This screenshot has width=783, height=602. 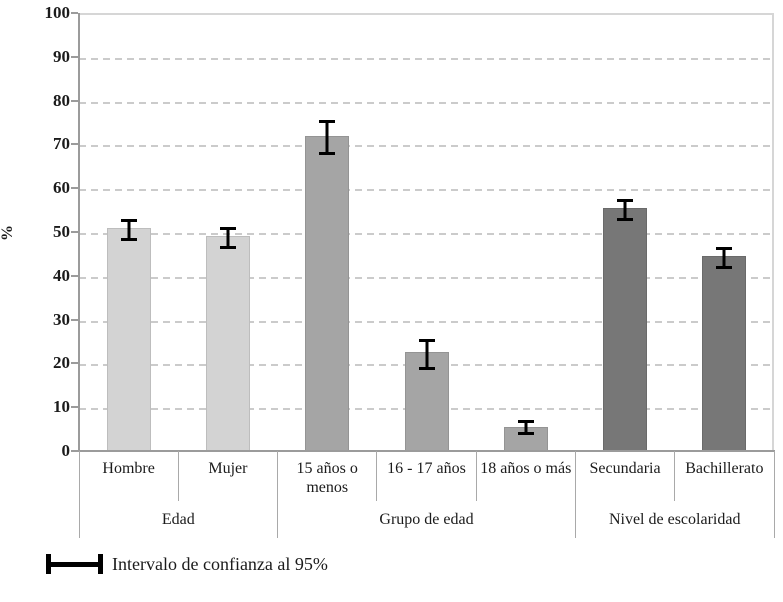 I want to click on category-label-Hombre: Hombre, so click(x=128, y=468).